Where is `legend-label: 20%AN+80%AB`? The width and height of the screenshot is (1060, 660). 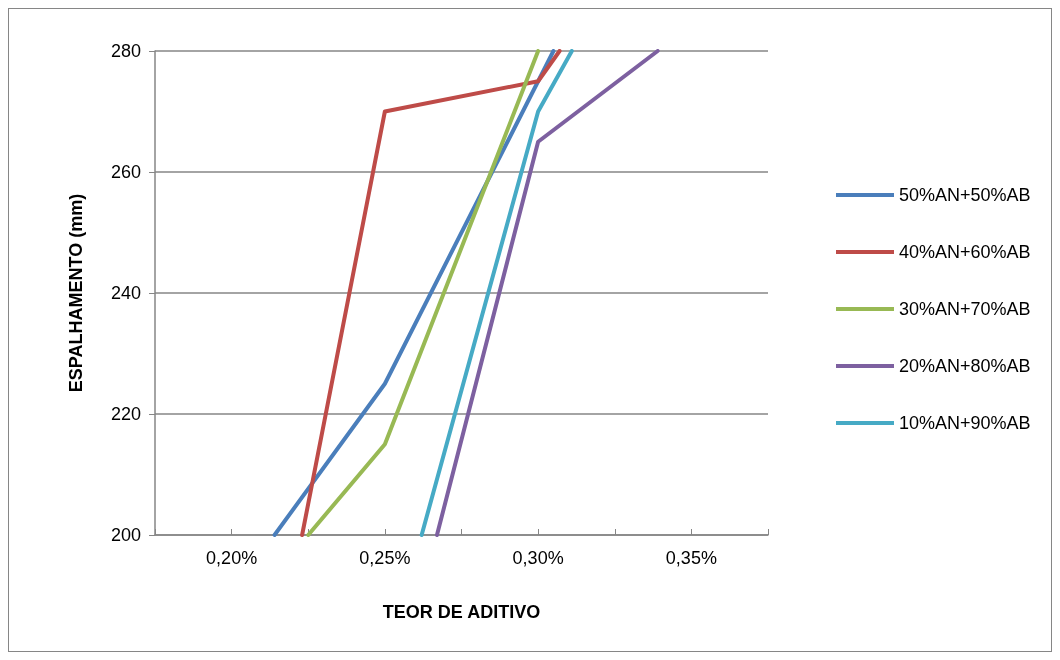 legend-label: 20%AN+80%AB is located at coordinates (965, 366).